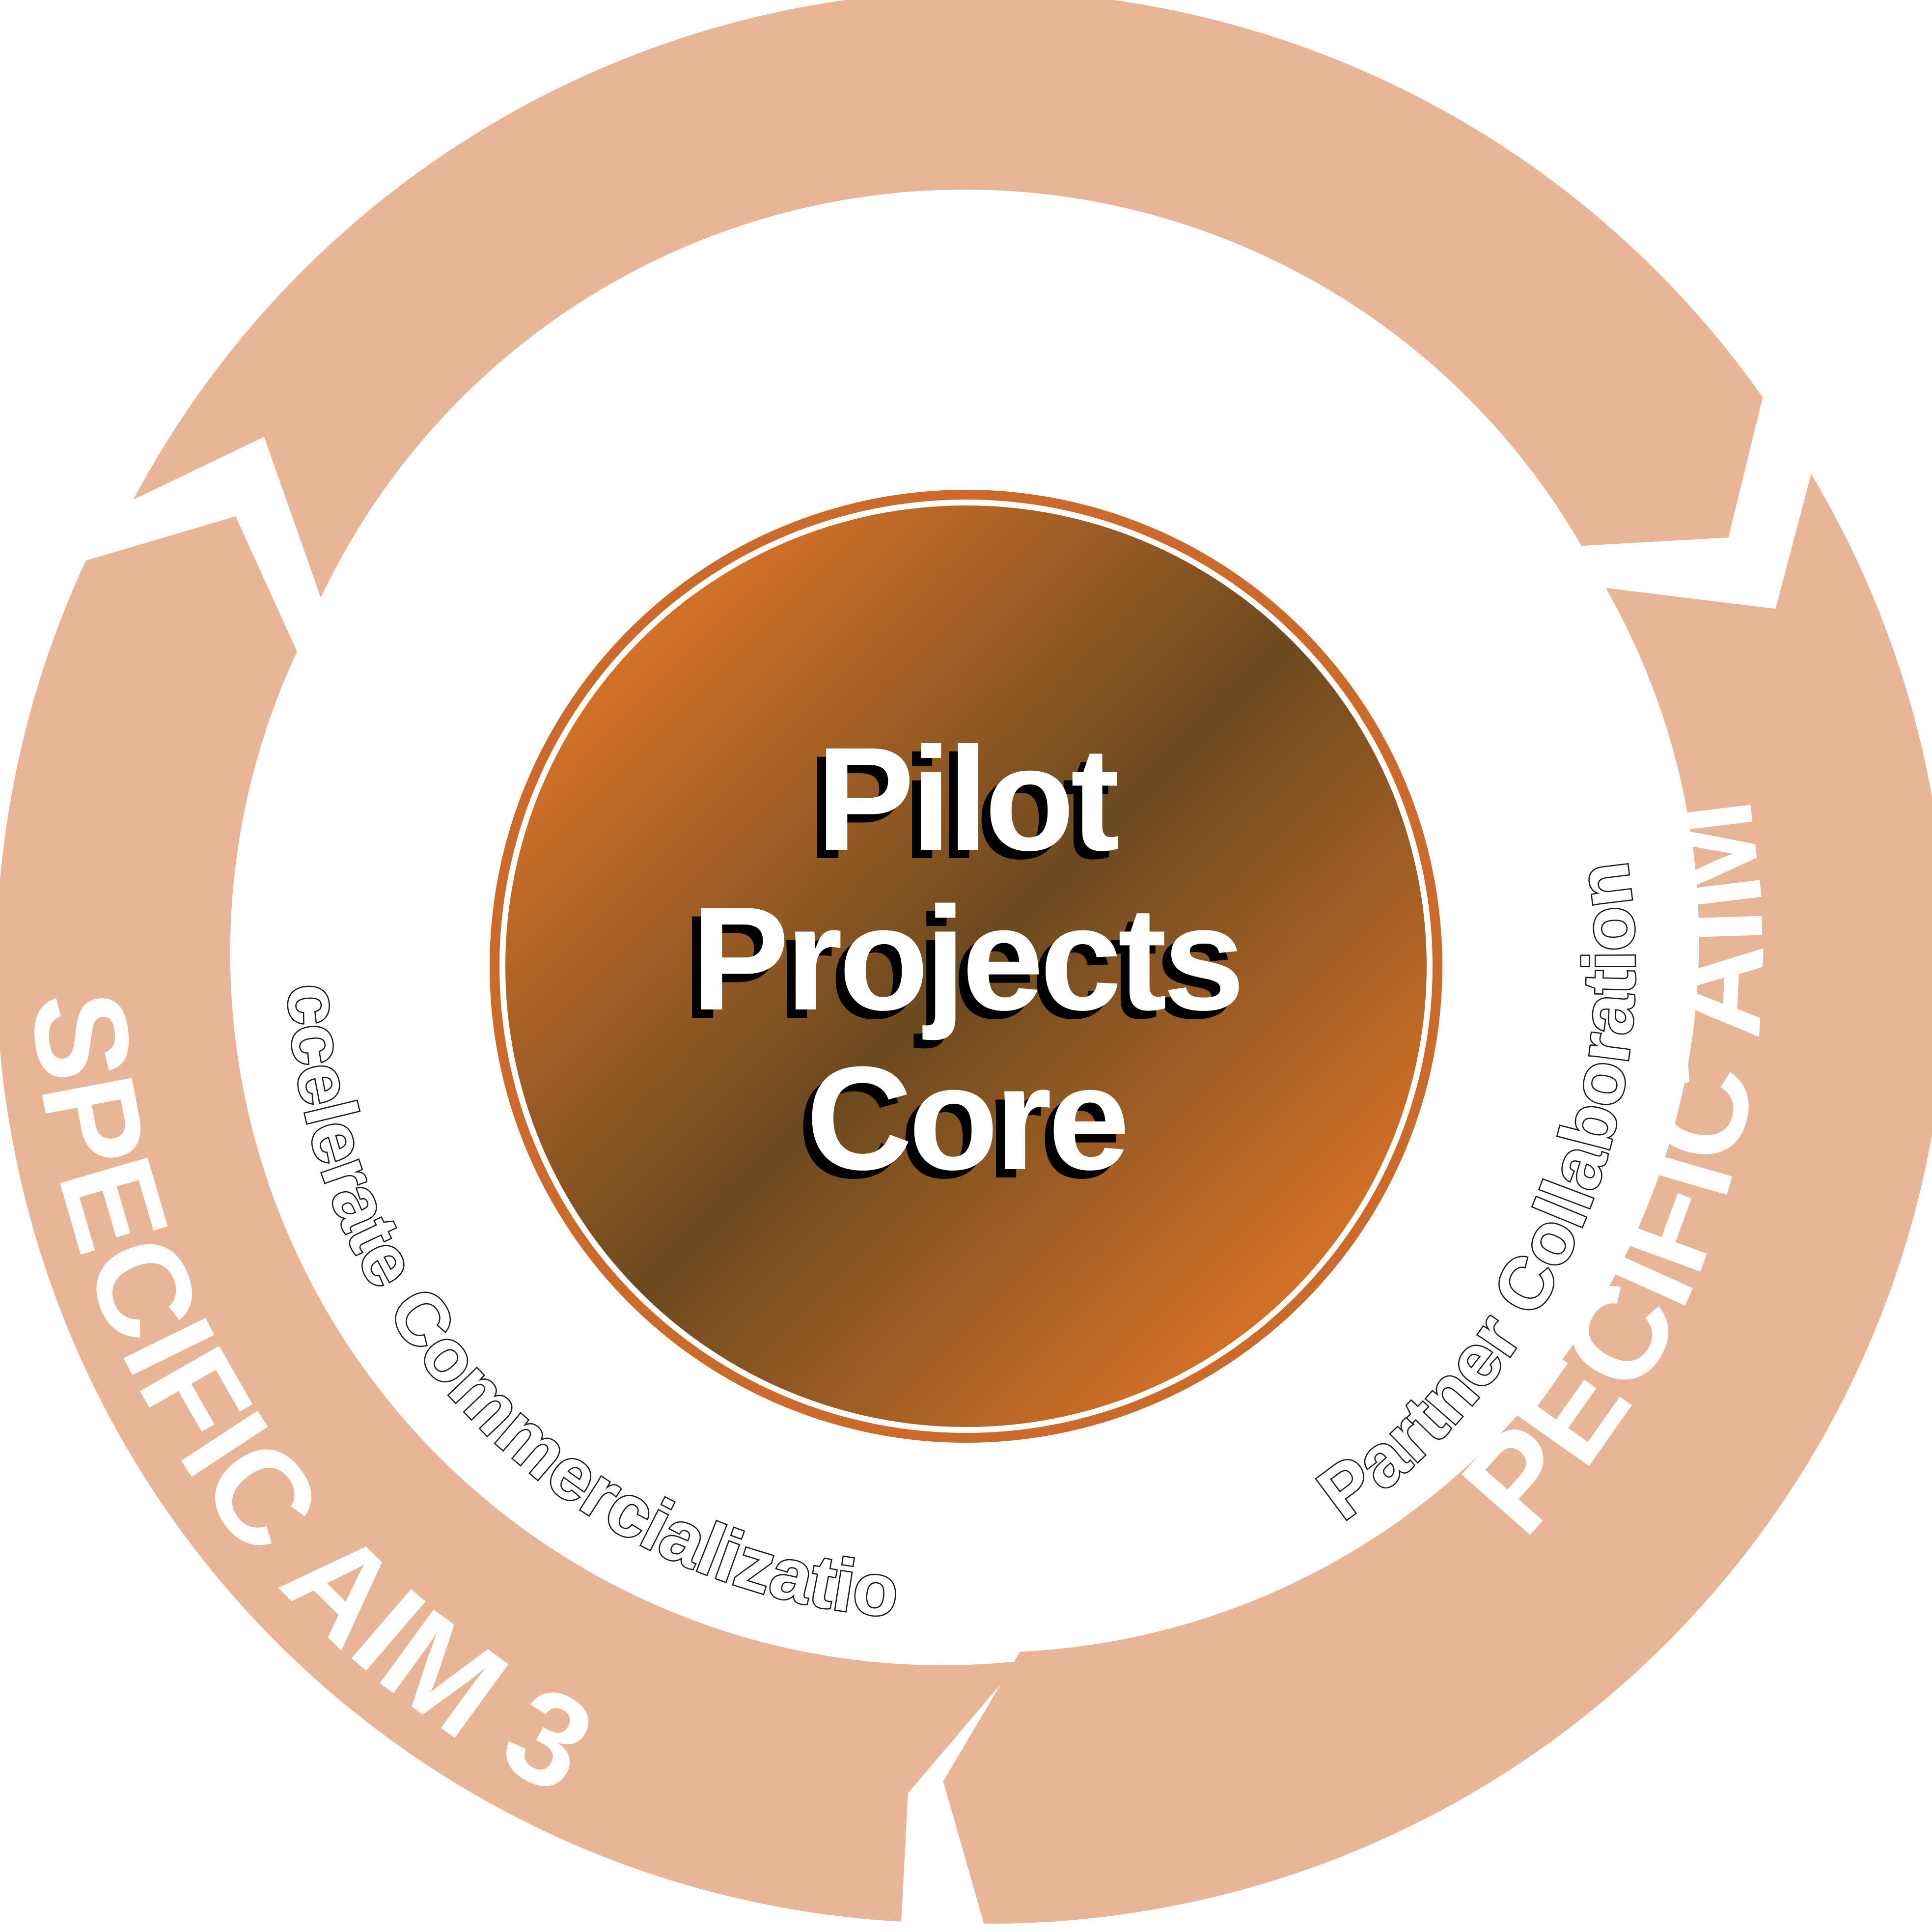 The height and width of the screenshot is (1932, 1932). I want to click on core-title-shadow: Pilot Projects Core, so click(959, 967).